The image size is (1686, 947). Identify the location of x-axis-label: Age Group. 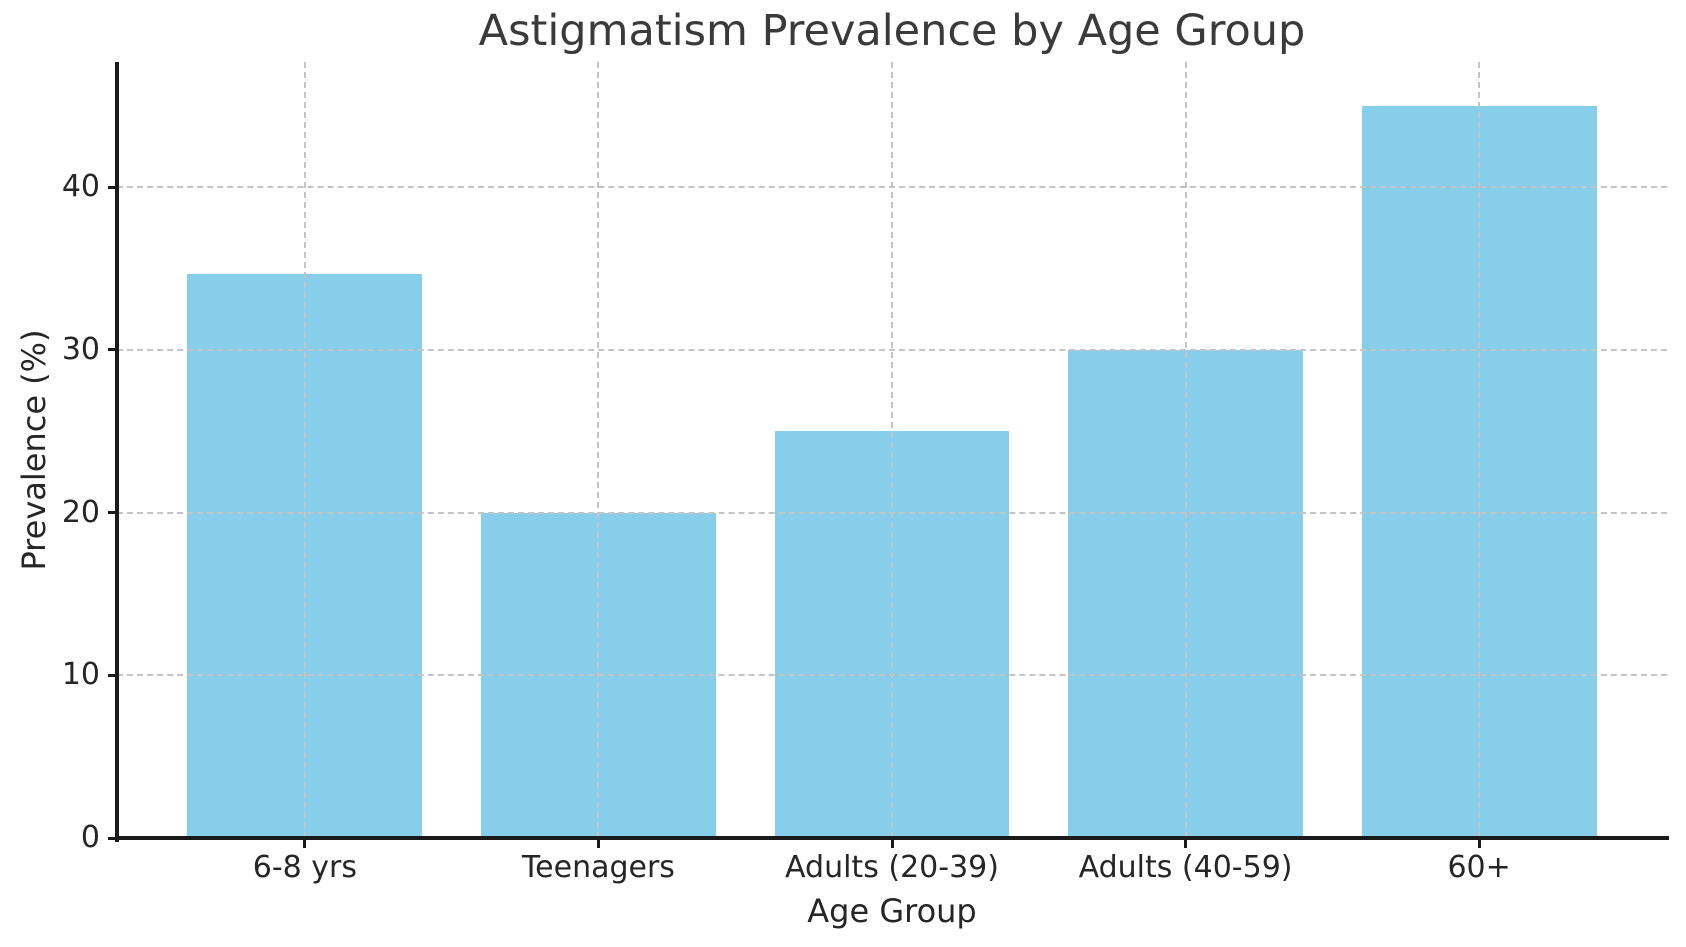
(892, 911).